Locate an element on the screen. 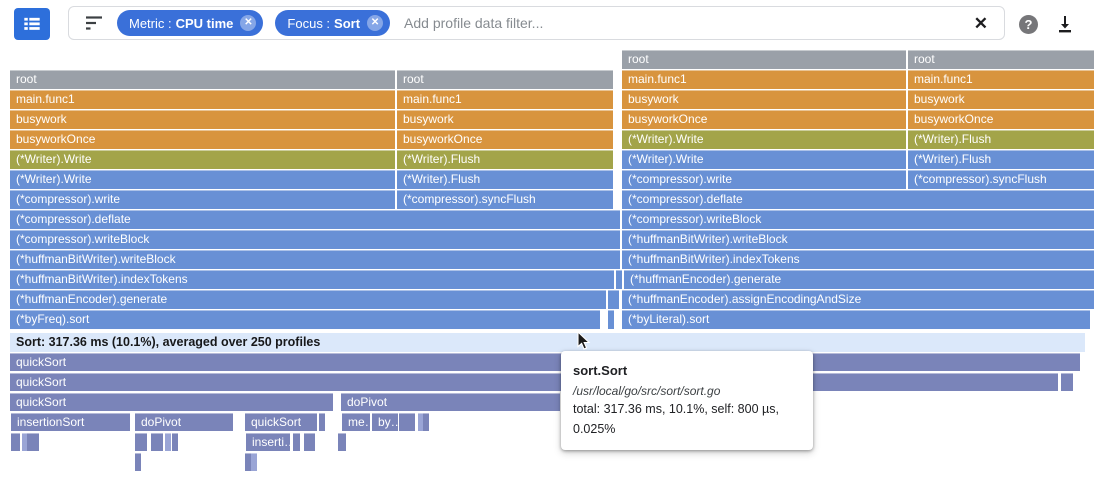 The height and width of the screenshot is (488, 1096). flame-cell-byliteral-sort: (*byLiteral).sort is located at coordinates (856, 319).